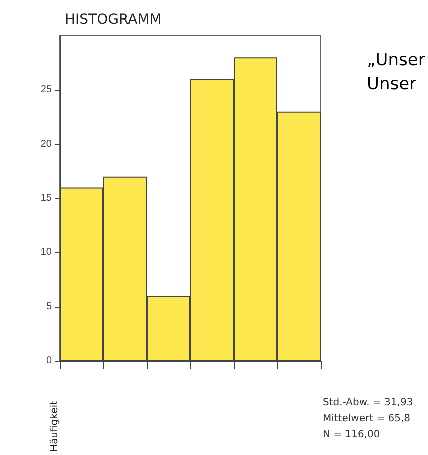 This screenshot has height=455, width=428. Describe the element at coordinates (367, 419) in the screenshot. I see `text: Mittelwert = 65,8` at that location.